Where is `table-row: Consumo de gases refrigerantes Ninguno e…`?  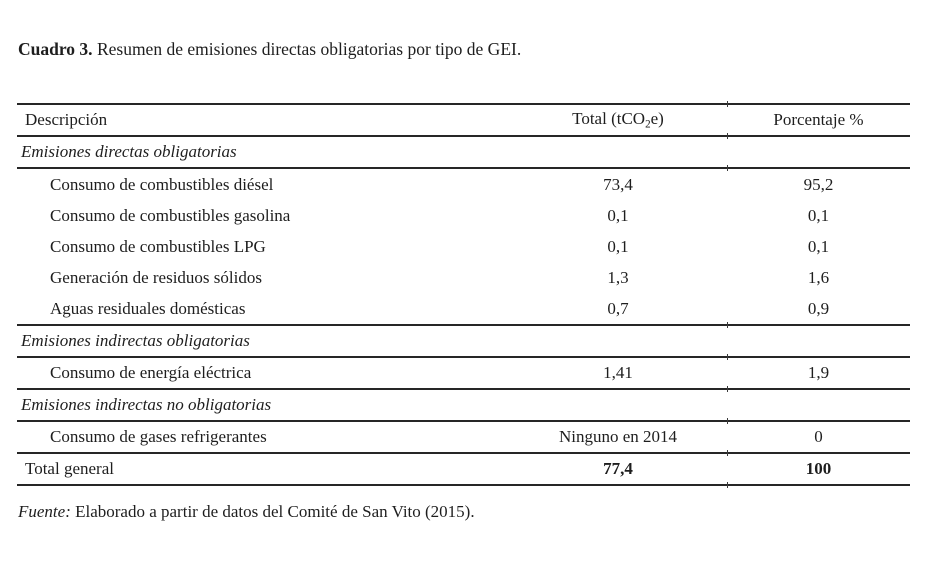 table-row: Consumo de gases refrigerantes Ninguno e… is located at coordinates (463, 437).